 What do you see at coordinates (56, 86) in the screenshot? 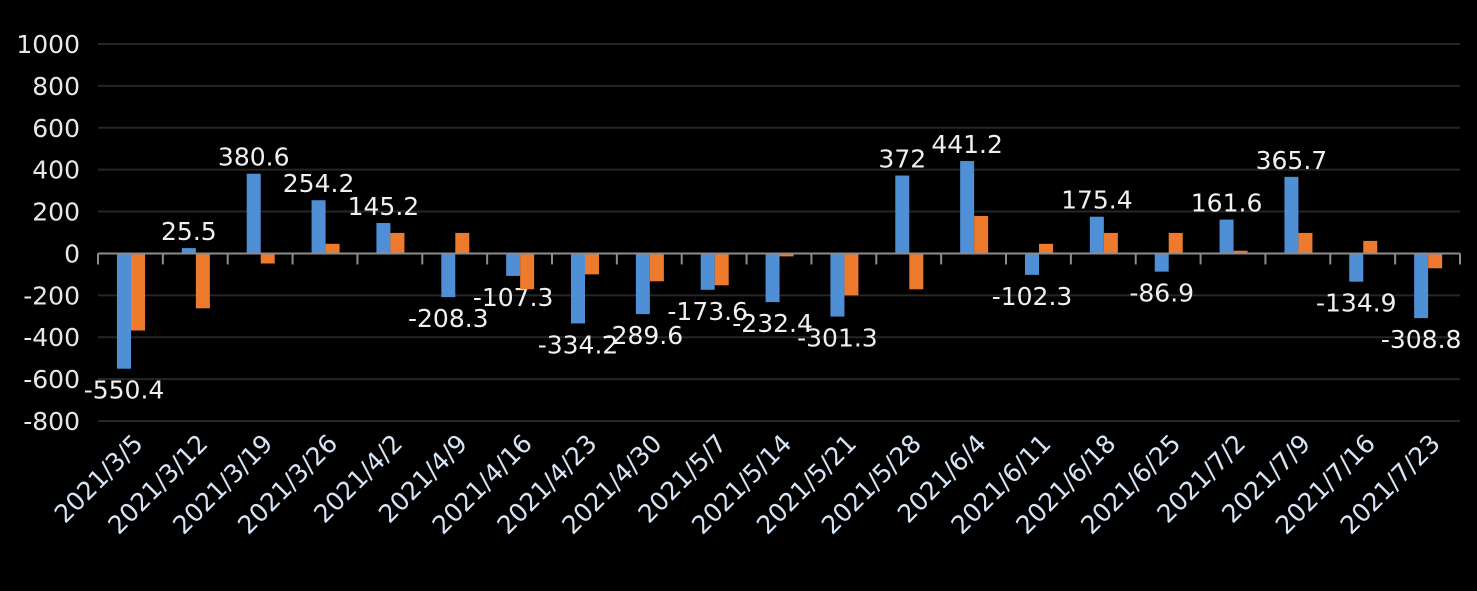
I see `y-tick-label: 800` at bounding box center [56, 86].